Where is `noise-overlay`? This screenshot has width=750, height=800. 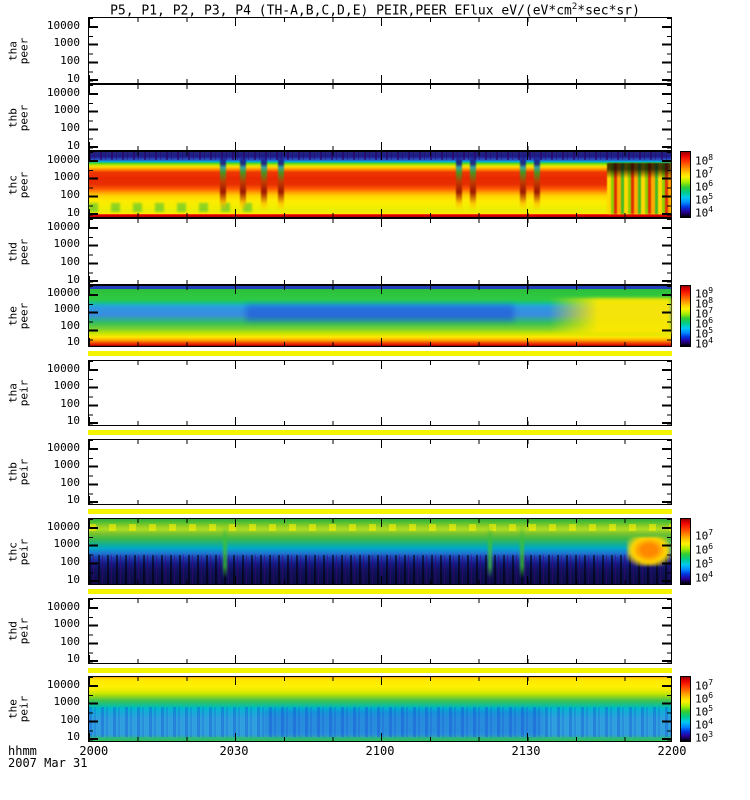
noise-overlay is located at coordinates (380, 722).